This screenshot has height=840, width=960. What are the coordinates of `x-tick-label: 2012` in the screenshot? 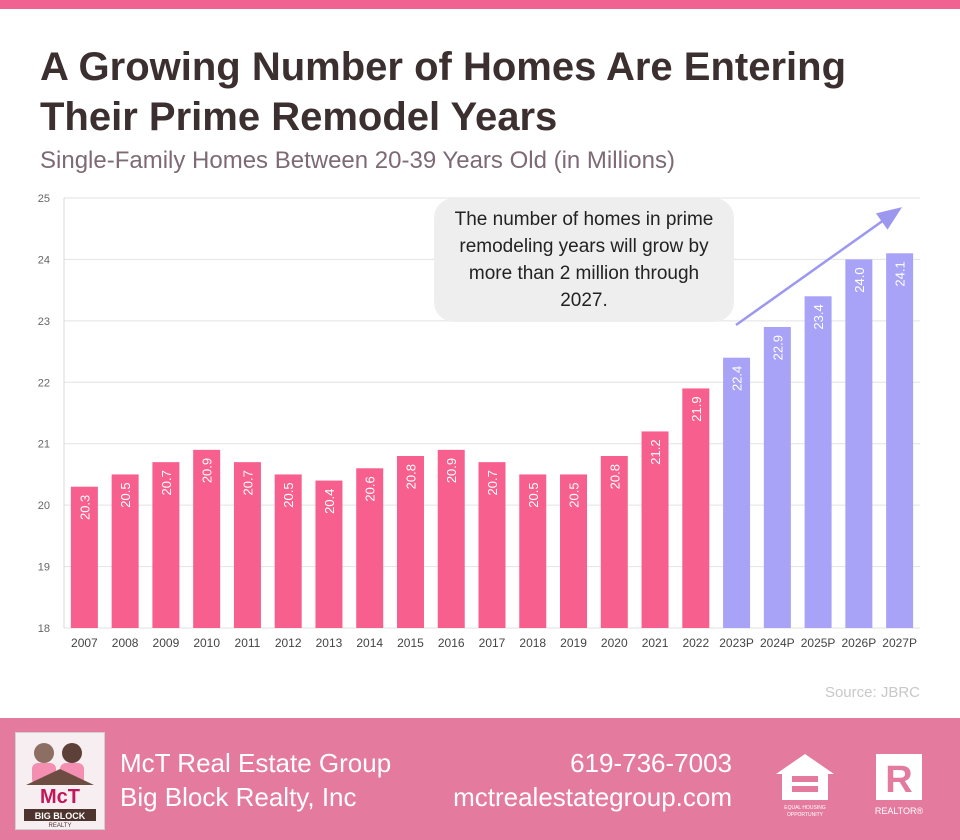 It's located at (288, 643).